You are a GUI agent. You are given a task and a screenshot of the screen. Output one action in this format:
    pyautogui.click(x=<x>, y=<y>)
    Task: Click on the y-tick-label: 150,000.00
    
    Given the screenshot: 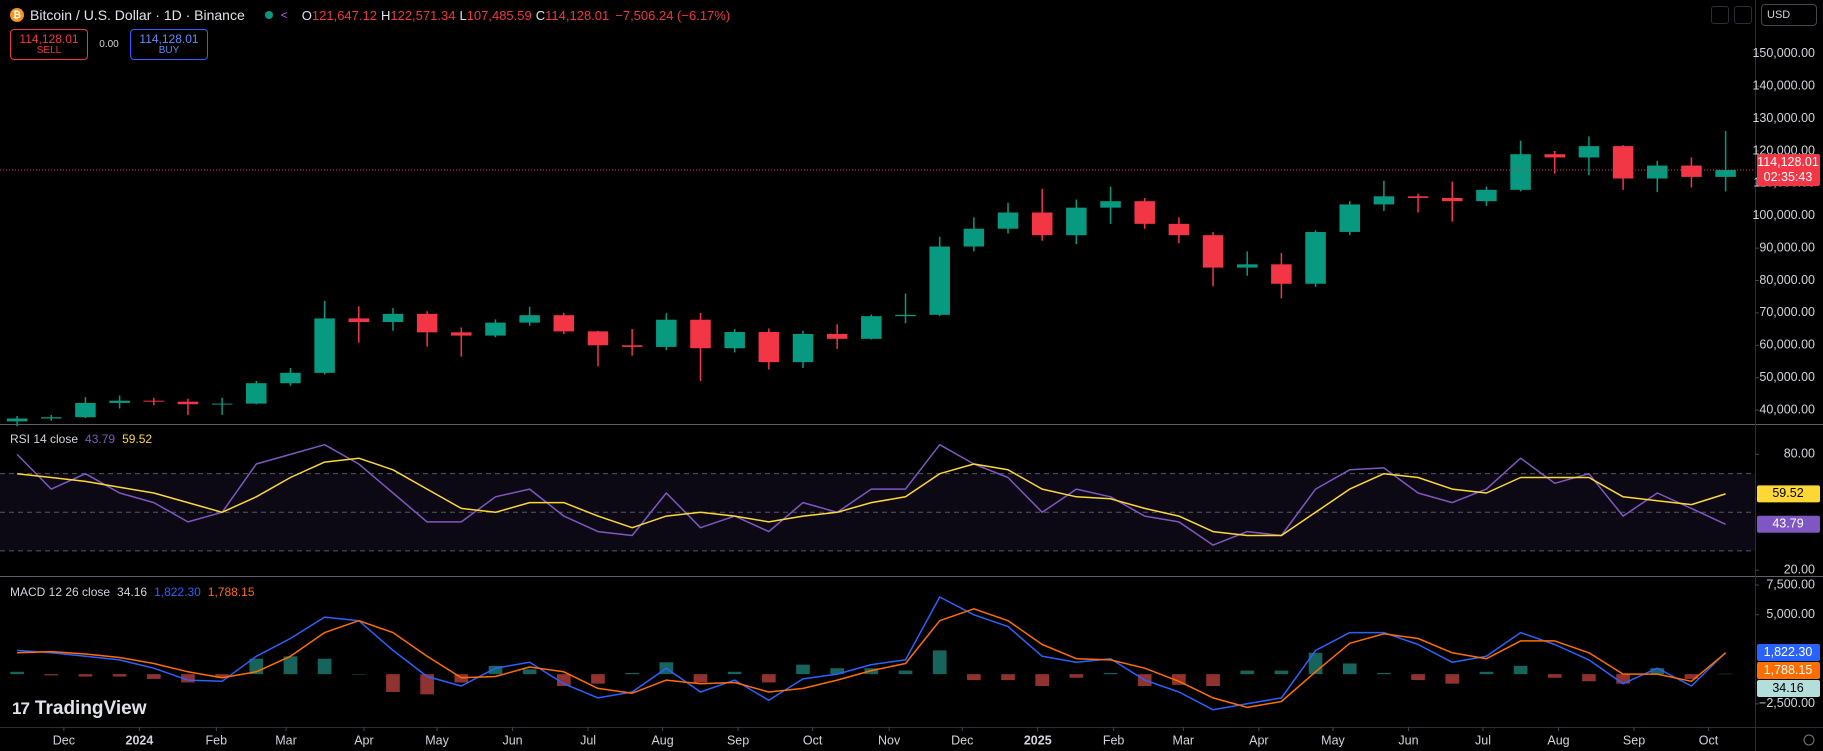 What is the action you would take?
    pyautogui.click(x=1783, y=53)
    